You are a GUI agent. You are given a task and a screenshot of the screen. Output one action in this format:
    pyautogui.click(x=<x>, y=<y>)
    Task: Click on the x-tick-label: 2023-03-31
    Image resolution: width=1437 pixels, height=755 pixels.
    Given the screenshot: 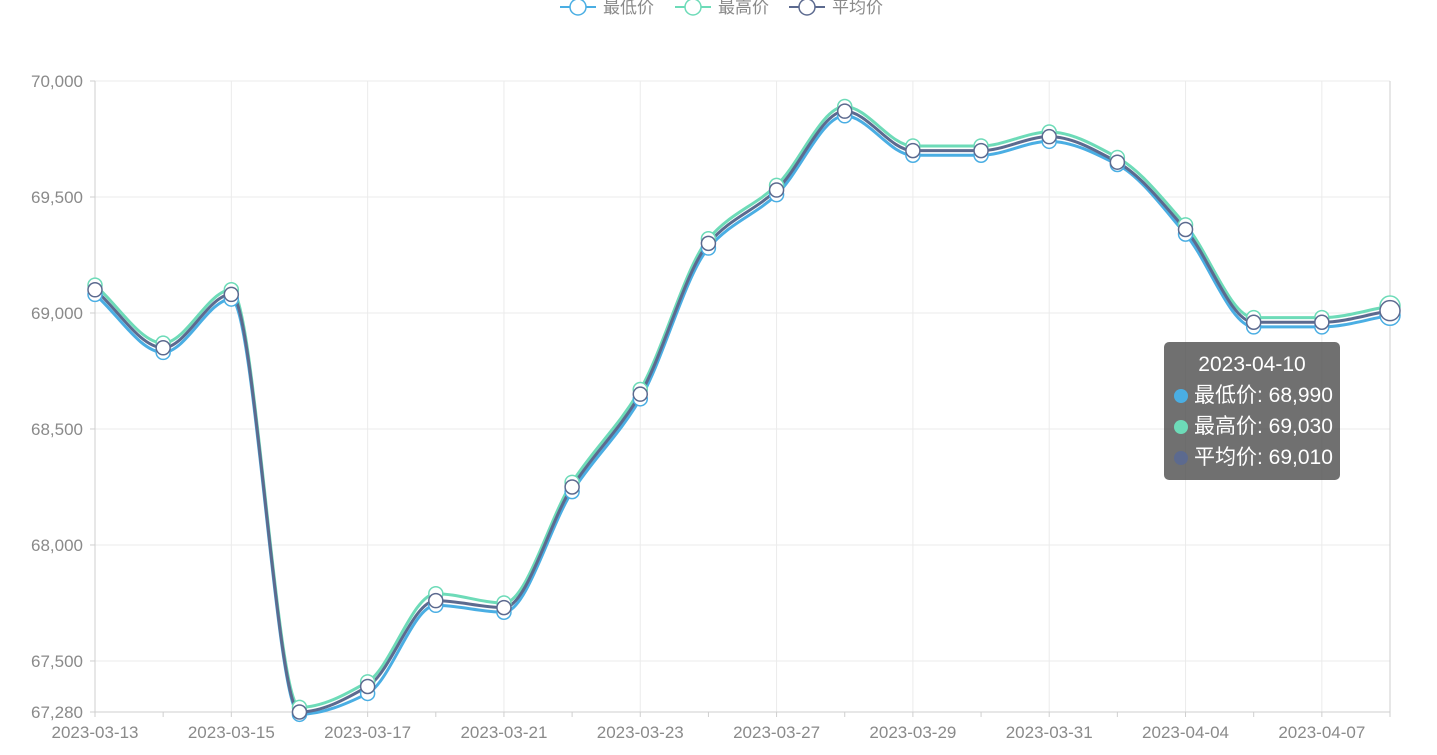 What is the action you would take?
    pyautogui.click(x=1049, y=732)
    